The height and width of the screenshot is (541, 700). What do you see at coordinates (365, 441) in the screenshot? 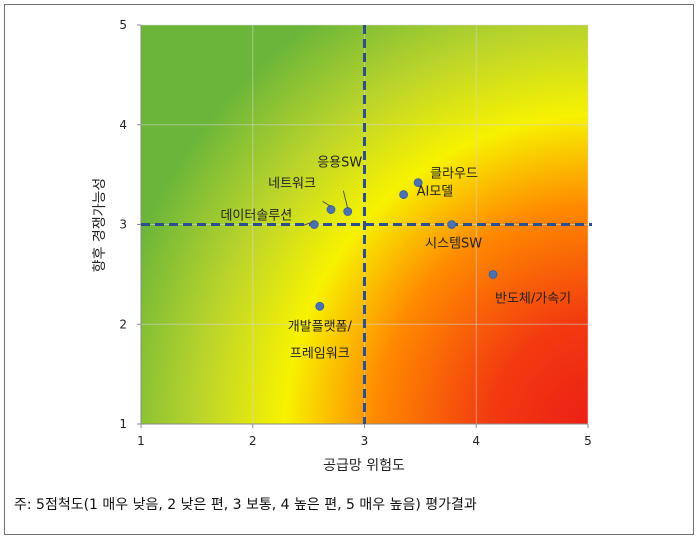
I see `x-tick-label: 3` at bounding box center [365, 441].